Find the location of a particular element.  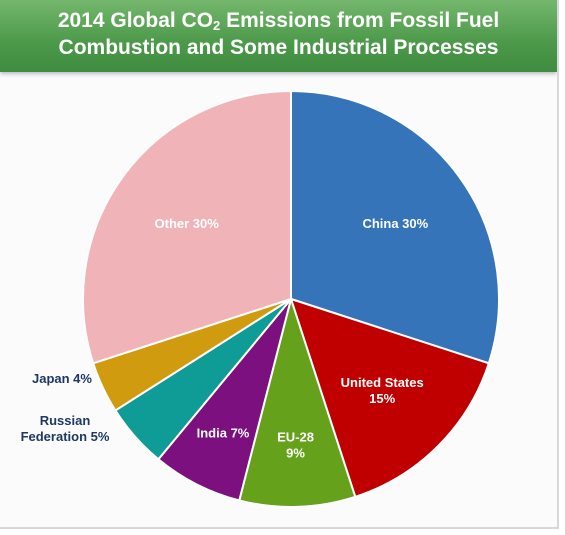

slice-label-japan: Japan 4% is located at coordinates (62, 378).